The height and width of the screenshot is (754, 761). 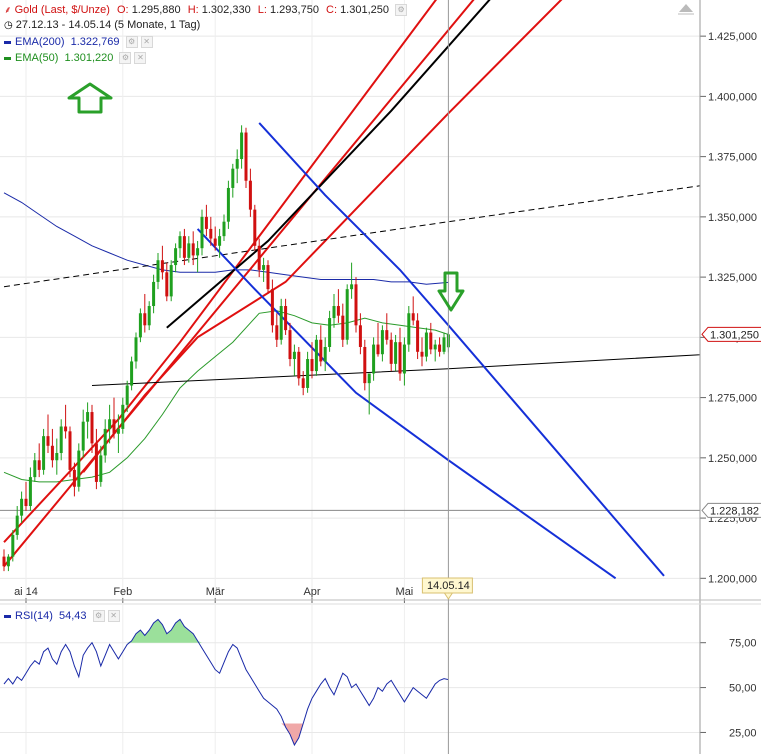 I want to click on ema200-legend: EMA(200) 1.322,769 ⚙ ✕, so click(x=78, y=42).